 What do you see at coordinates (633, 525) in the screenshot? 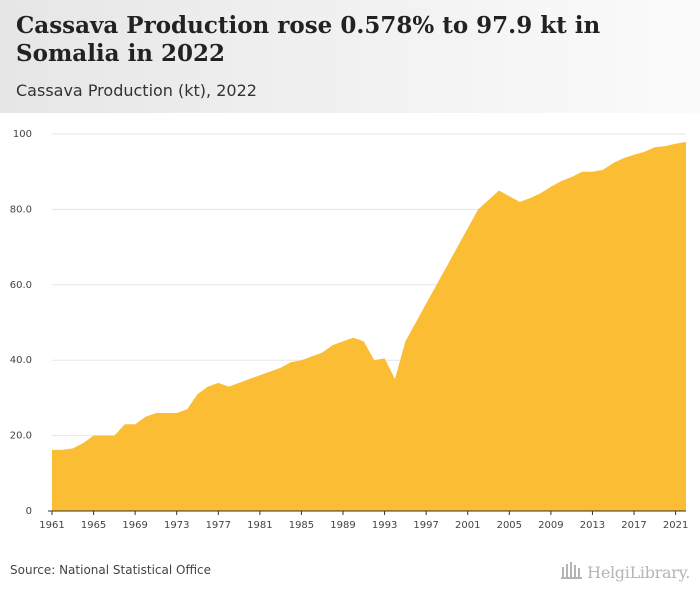
I see `x-tick-label: 2017` at bounding box center [633, 525].